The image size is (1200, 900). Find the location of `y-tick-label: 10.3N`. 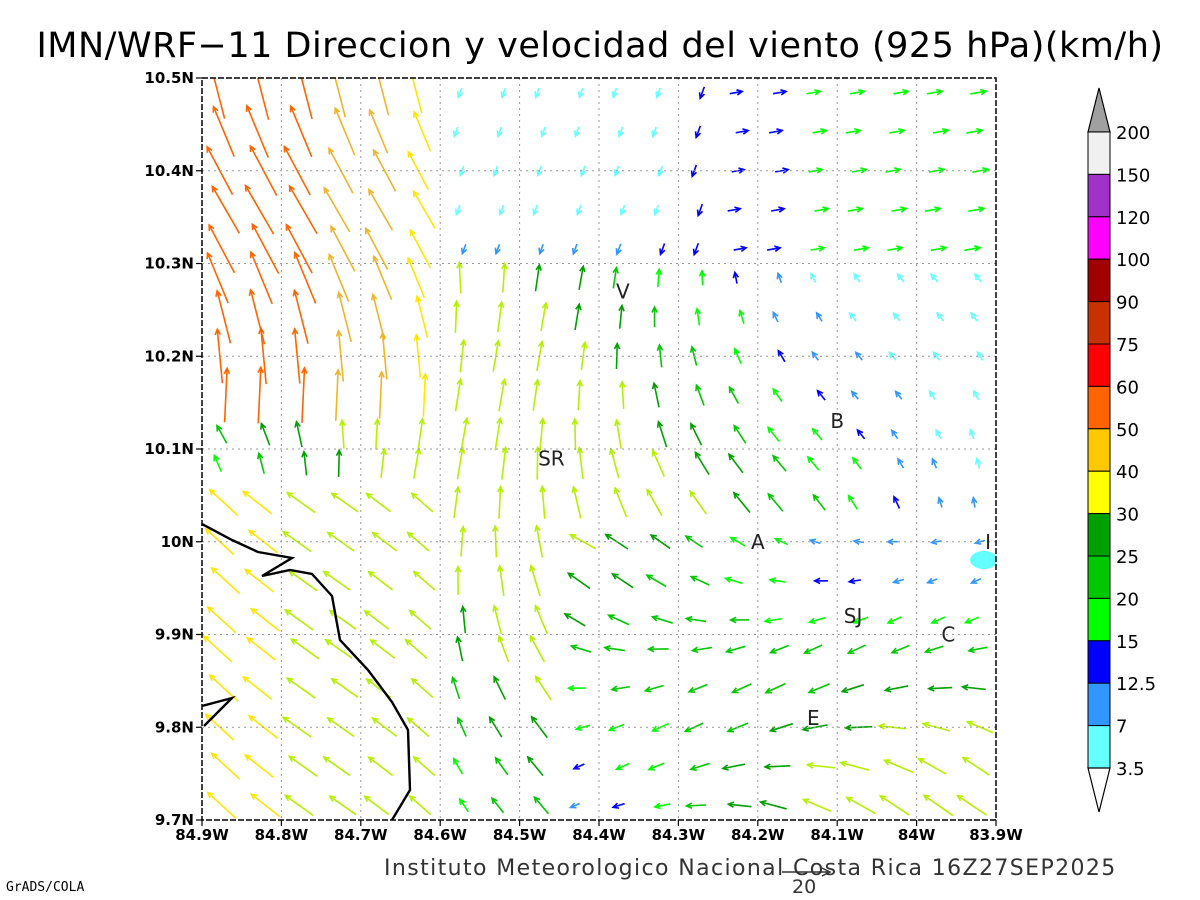

y-tick-label: 10.3N is located at coordinates (169, 264).